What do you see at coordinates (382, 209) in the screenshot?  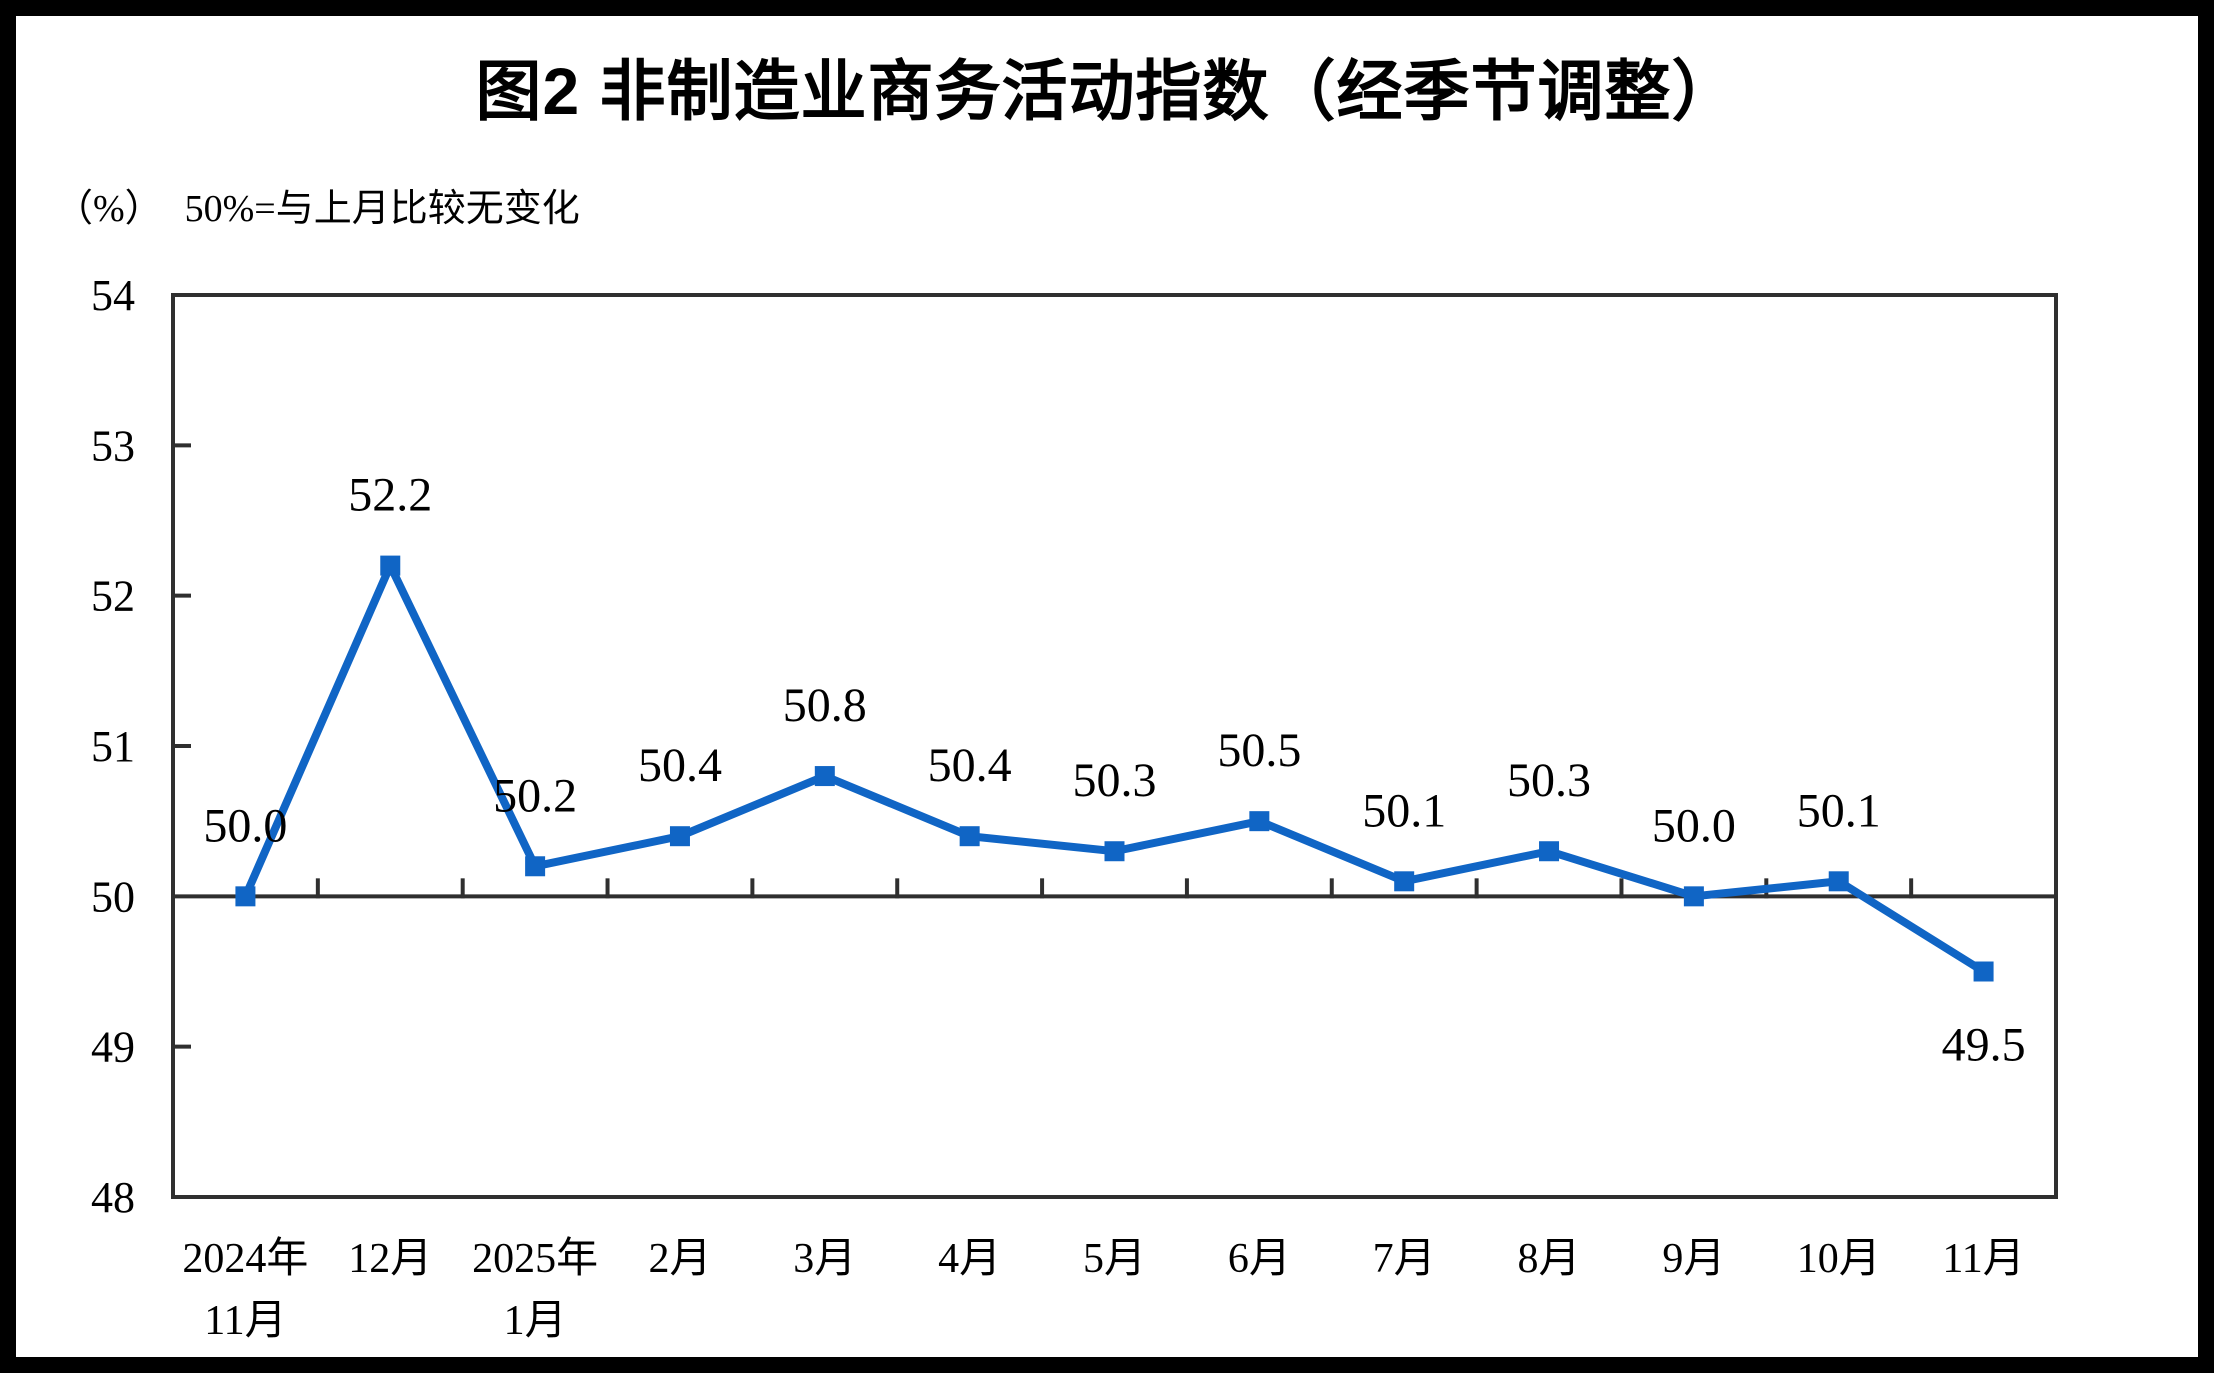 I see `baseline-note: 50%=与上月比较无变化` at bounding box center [382, 209].